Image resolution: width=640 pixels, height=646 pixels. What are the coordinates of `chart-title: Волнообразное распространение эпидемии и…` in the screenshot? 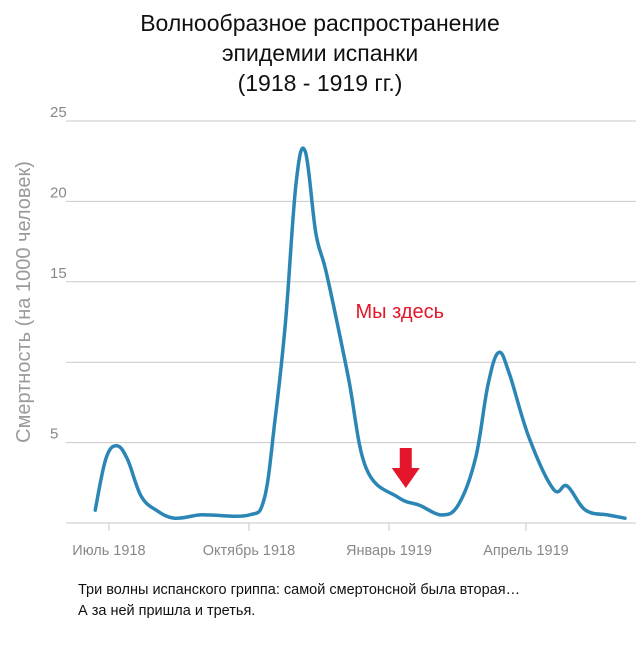 It's located at (320, 53).